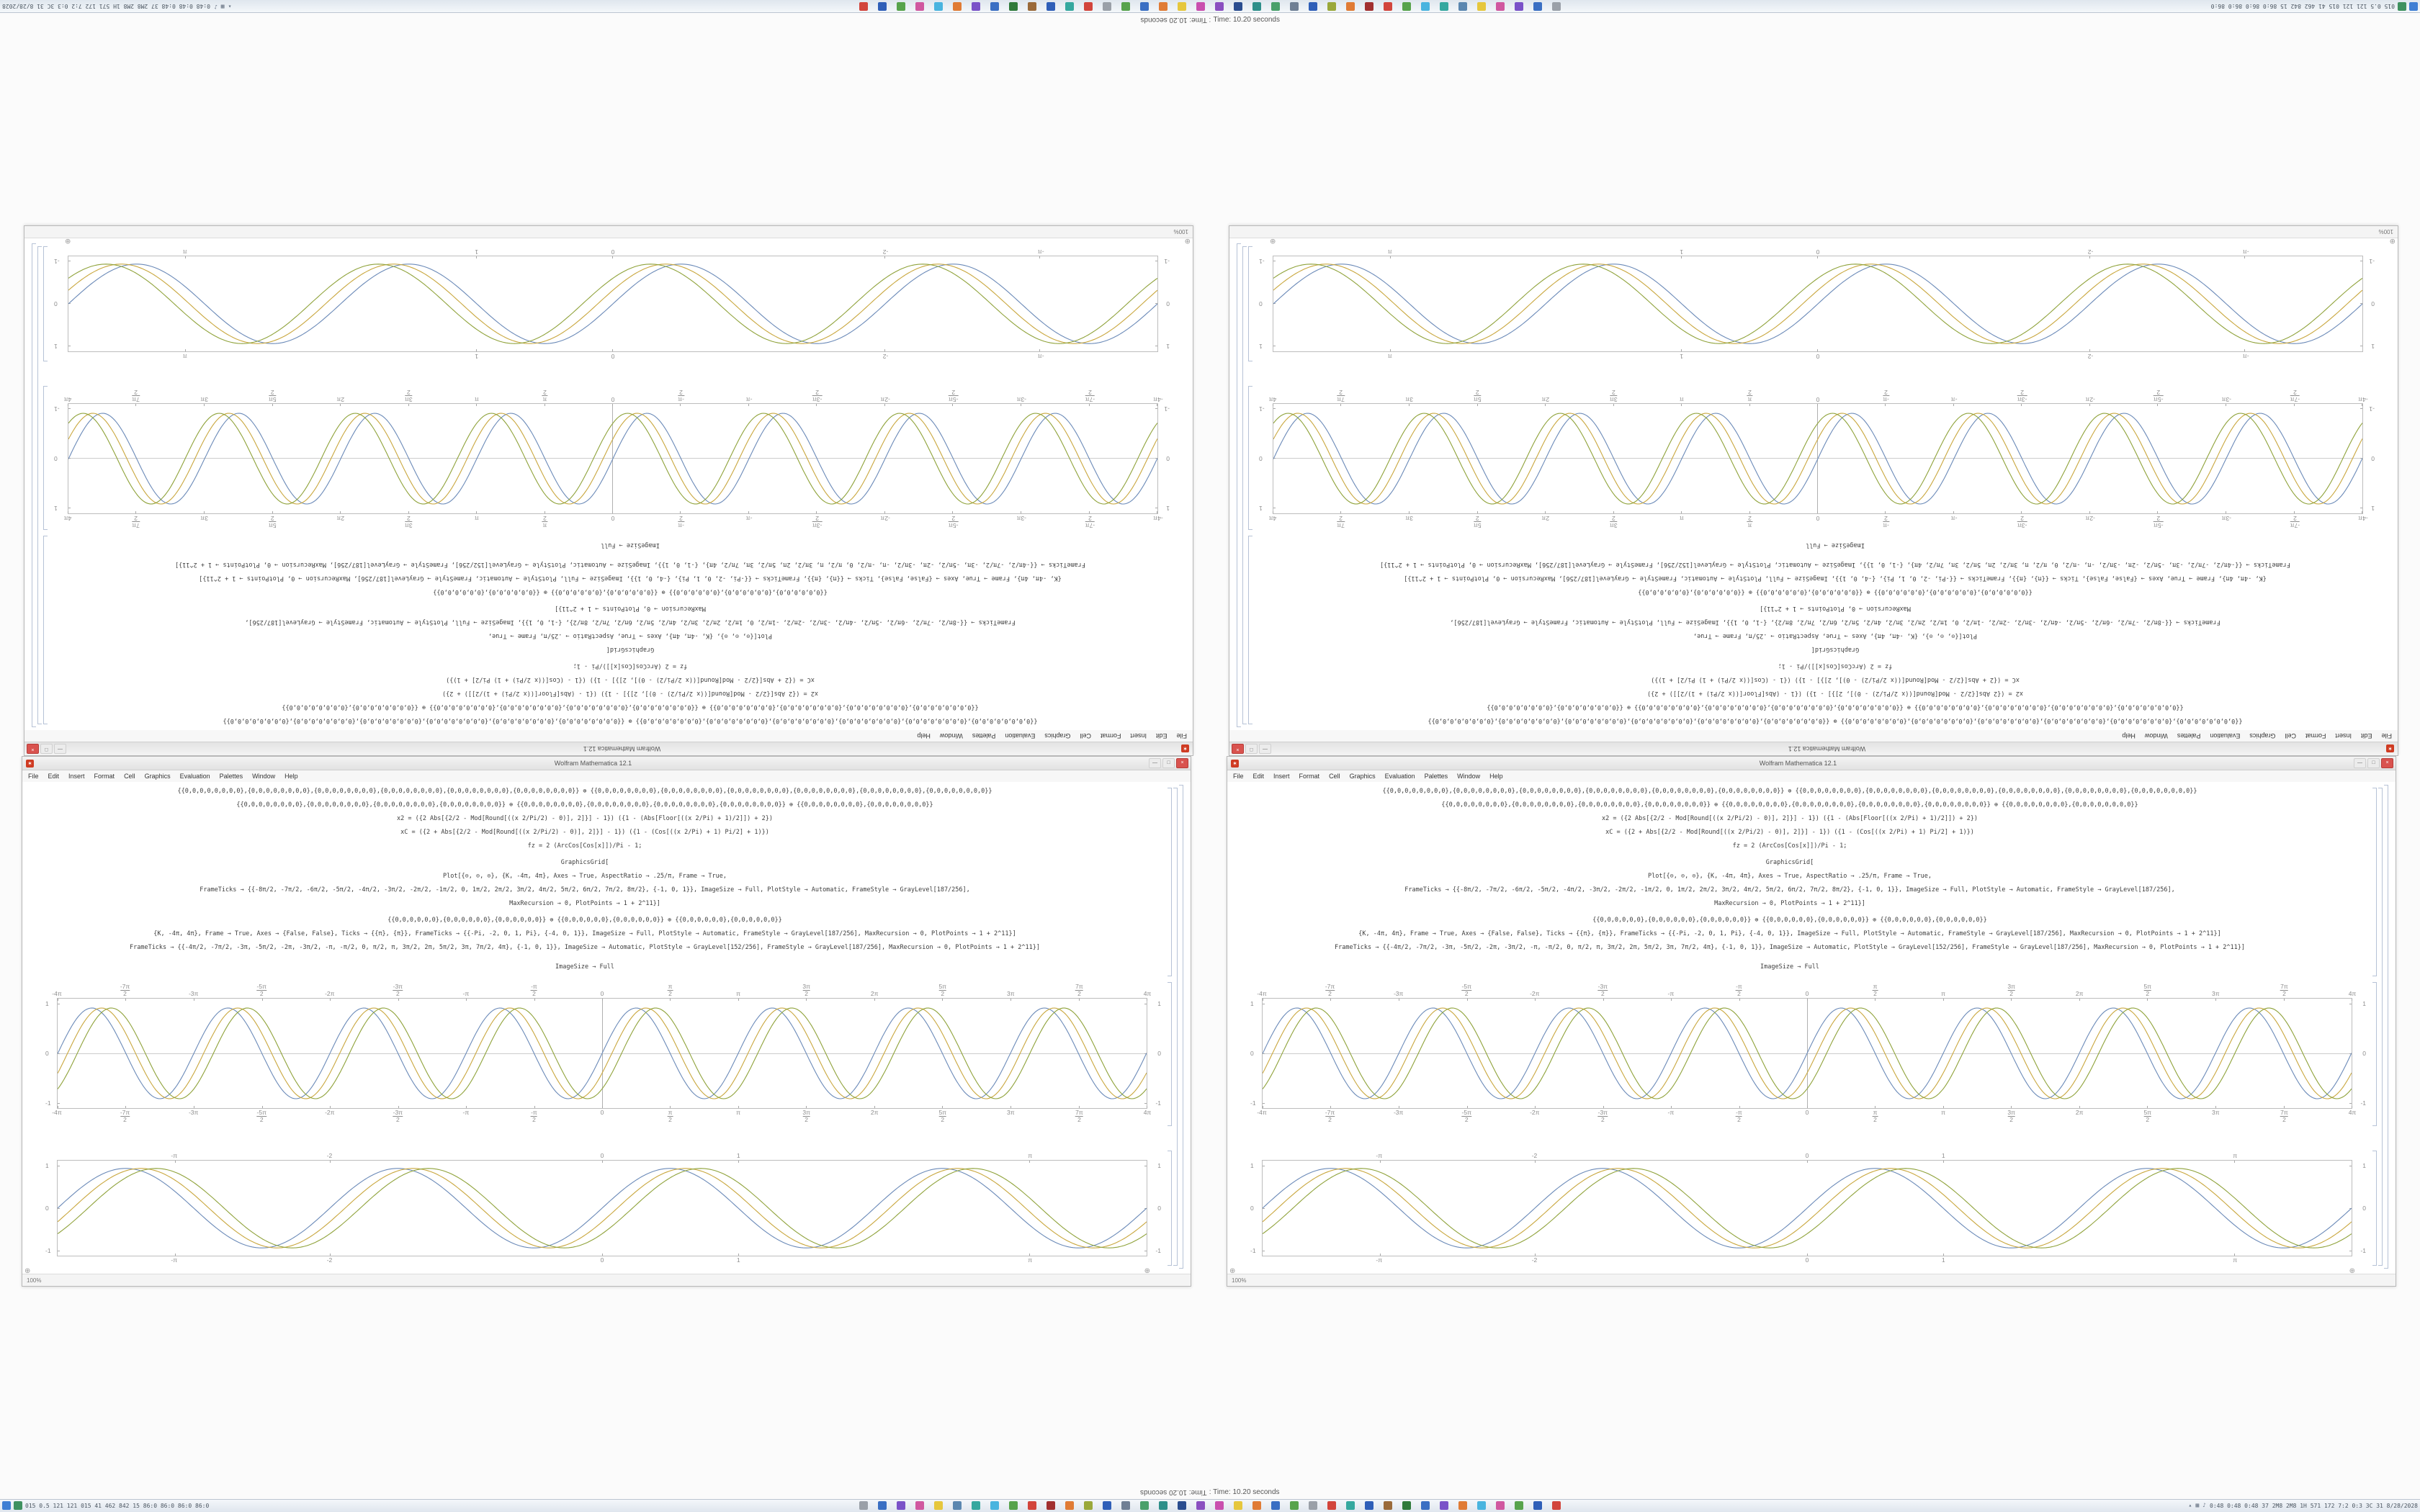 Image resolution: width=2420 pixels, height=1512 pixels. Describe the element at coordinates (34, 1280) in the screenshot. I see `zoom-level: 100%` at that location.